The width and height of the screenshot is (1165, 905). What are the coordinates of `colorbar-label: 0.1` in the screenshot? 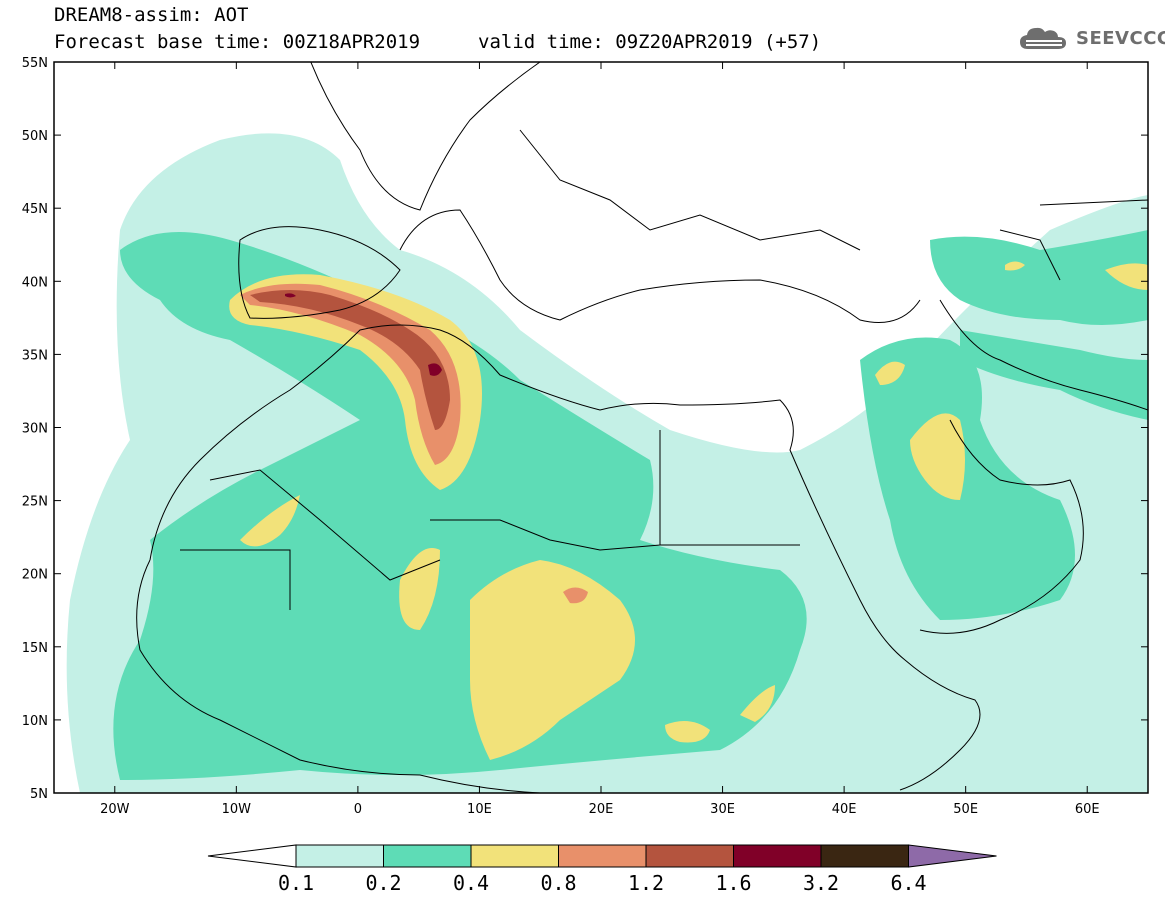 It's located at (296, 883).